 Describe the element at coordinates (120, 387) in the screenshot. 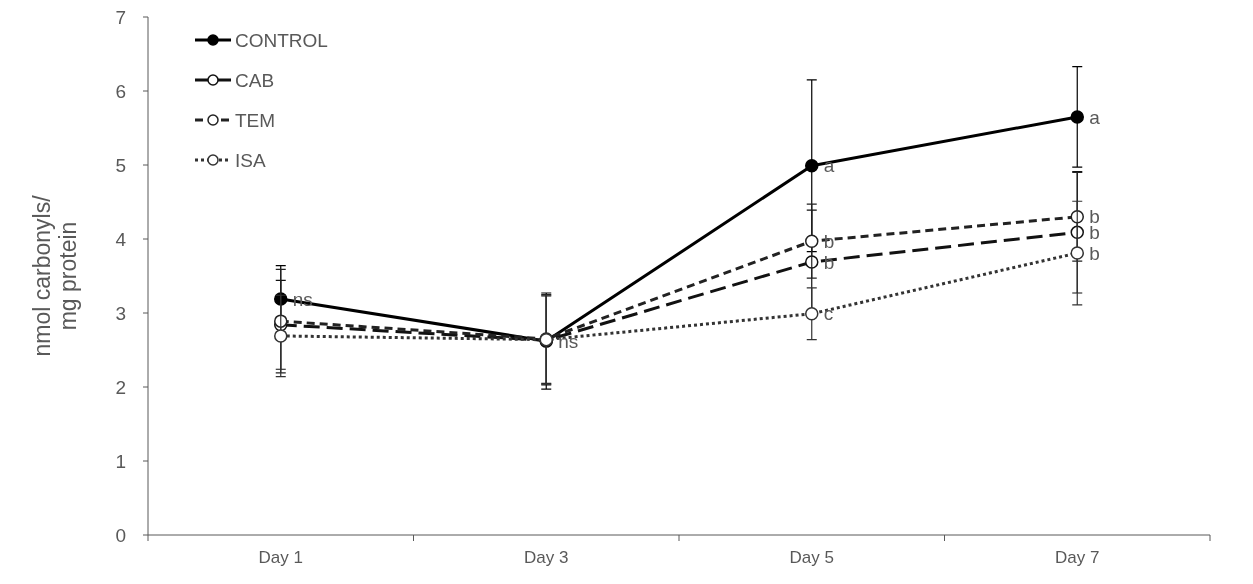

I see `y-tick-label: 2` at that location.